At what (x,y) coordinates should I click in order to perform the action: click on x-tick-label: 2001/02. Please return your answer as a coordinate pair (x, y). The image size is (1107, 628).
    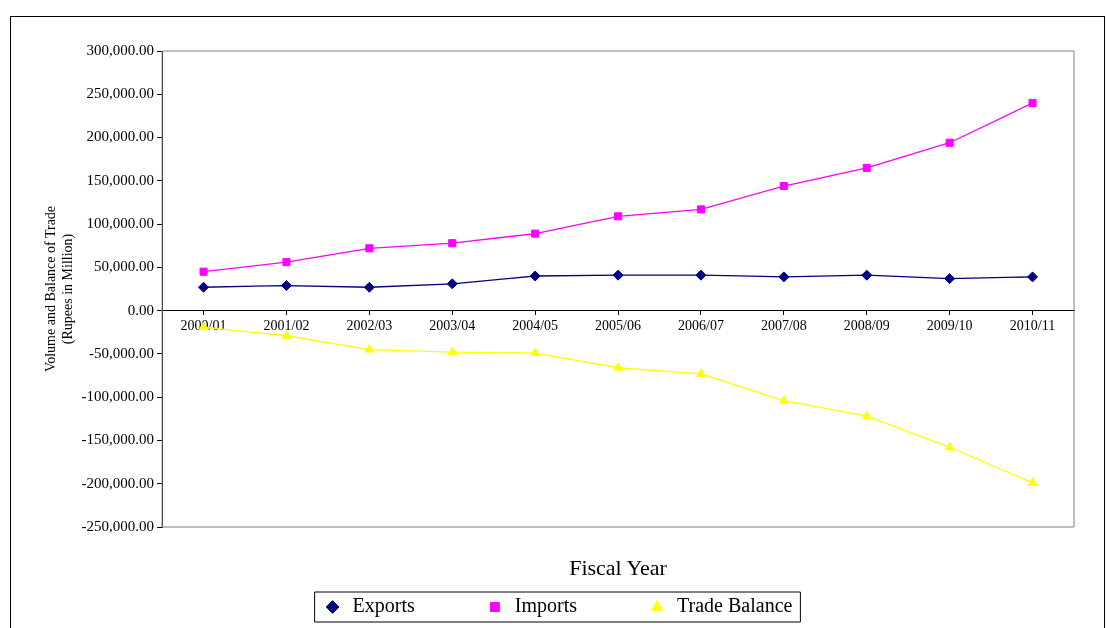
    Looking at the image, I should click on (286, 325).